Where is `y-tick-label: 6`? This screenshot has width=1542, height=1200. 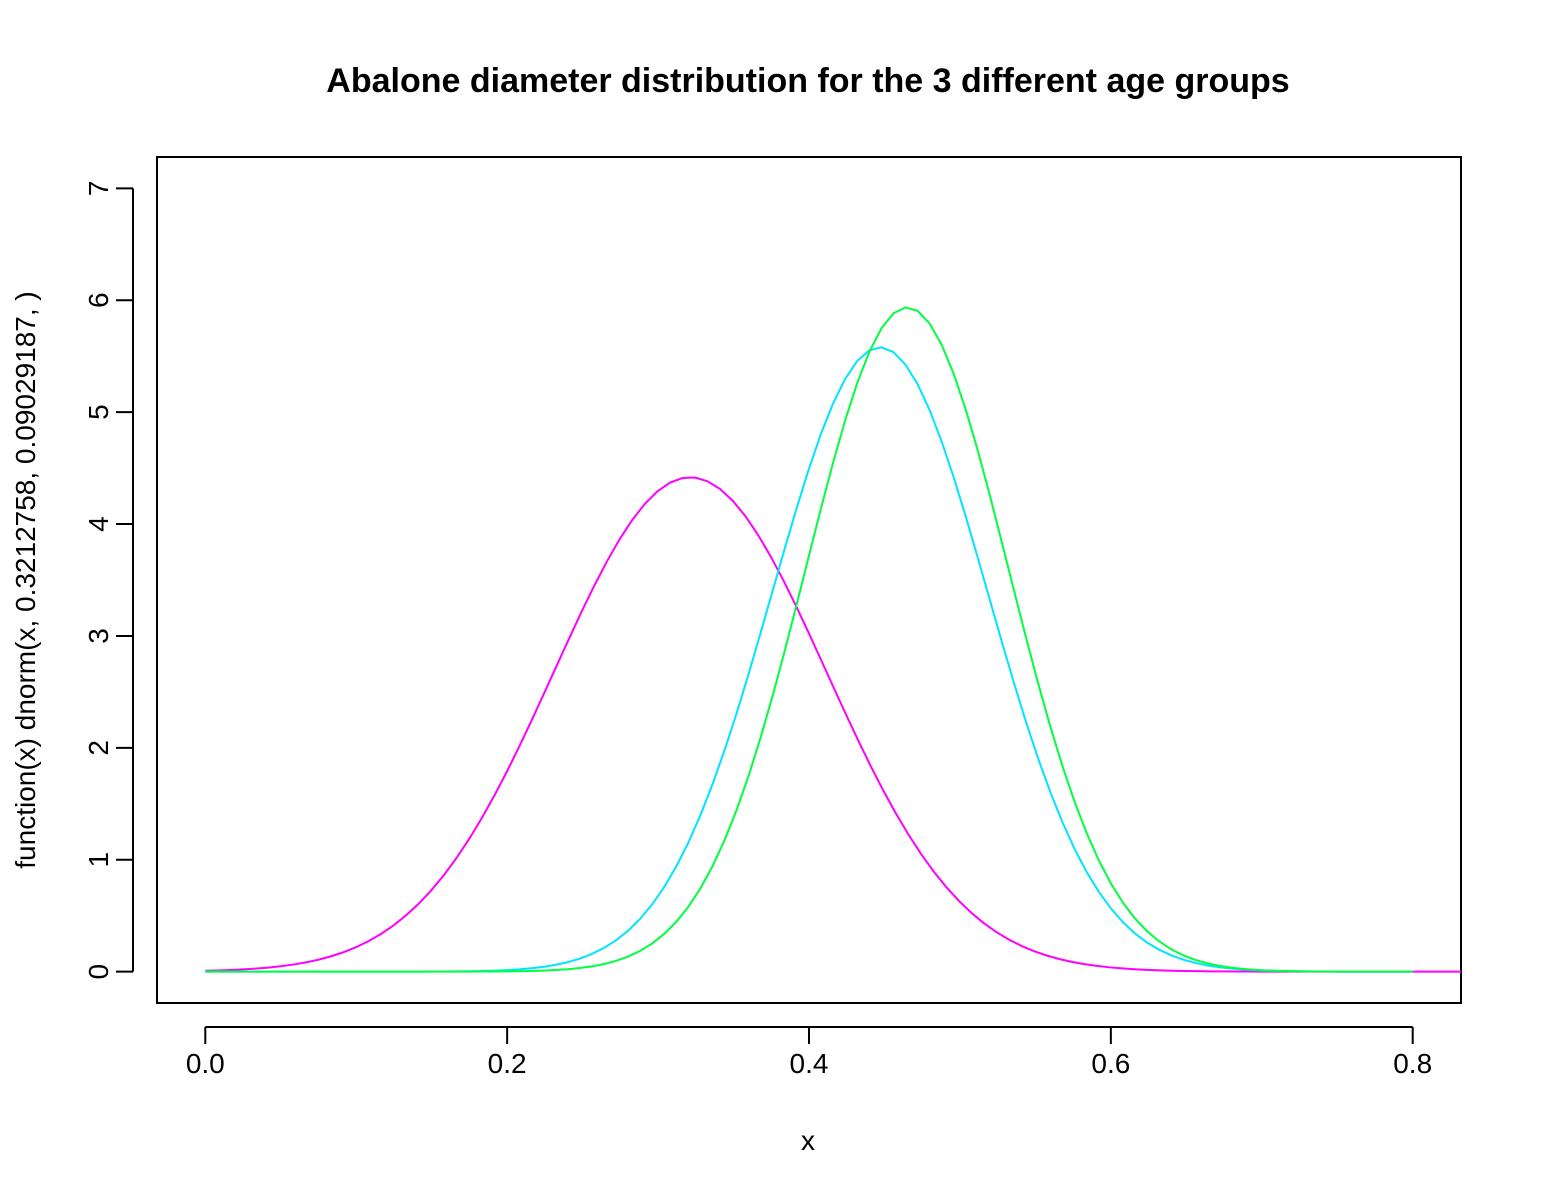
y-tick-label: 6 is located at coordinates (98, 300).